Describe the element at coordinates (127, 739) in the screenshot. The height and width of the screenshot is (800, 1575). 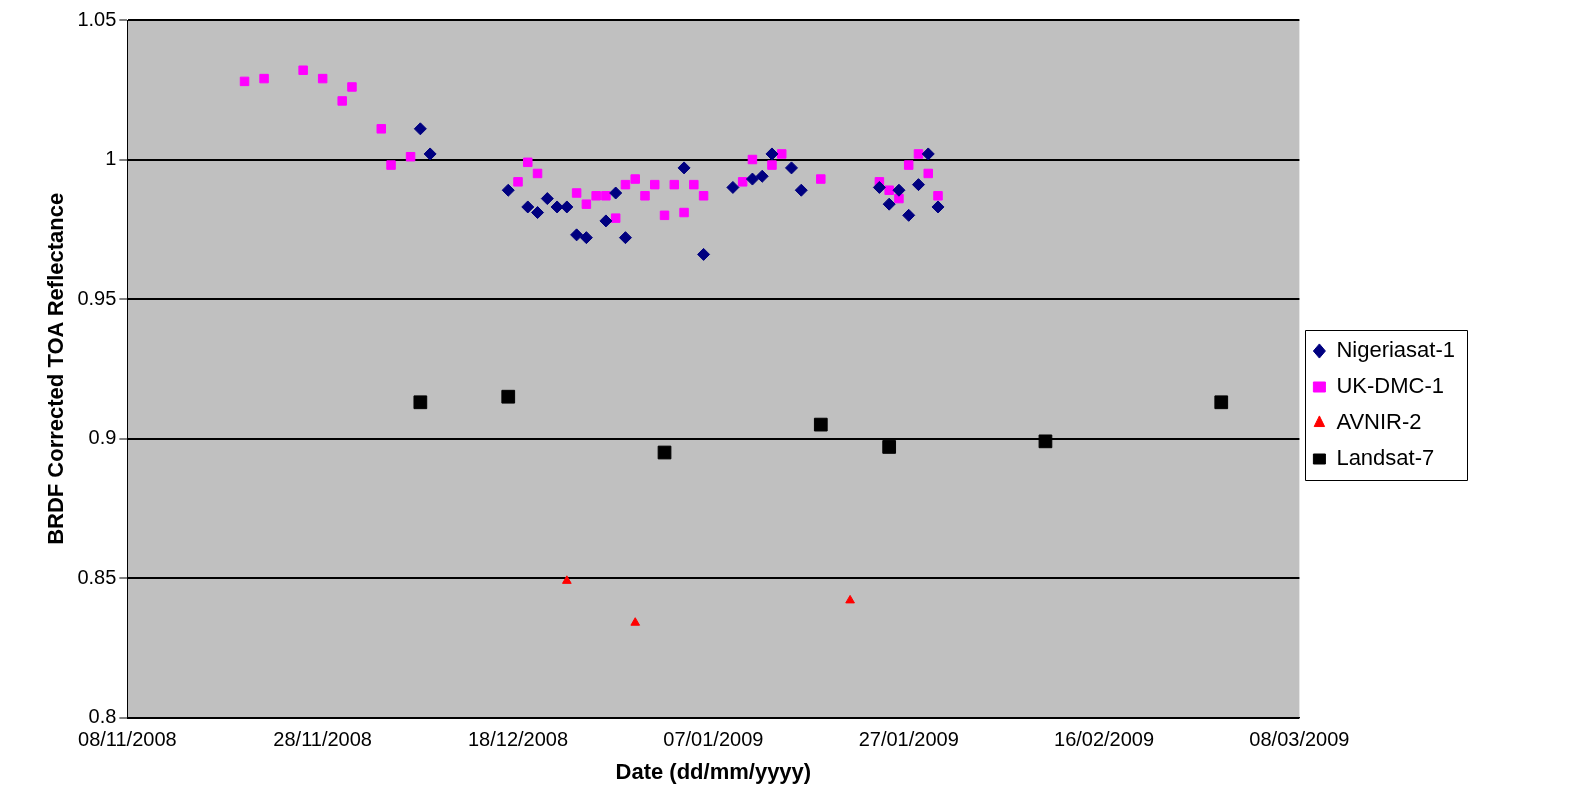
I see `x-tick-label: 08/11/2008` at that location.